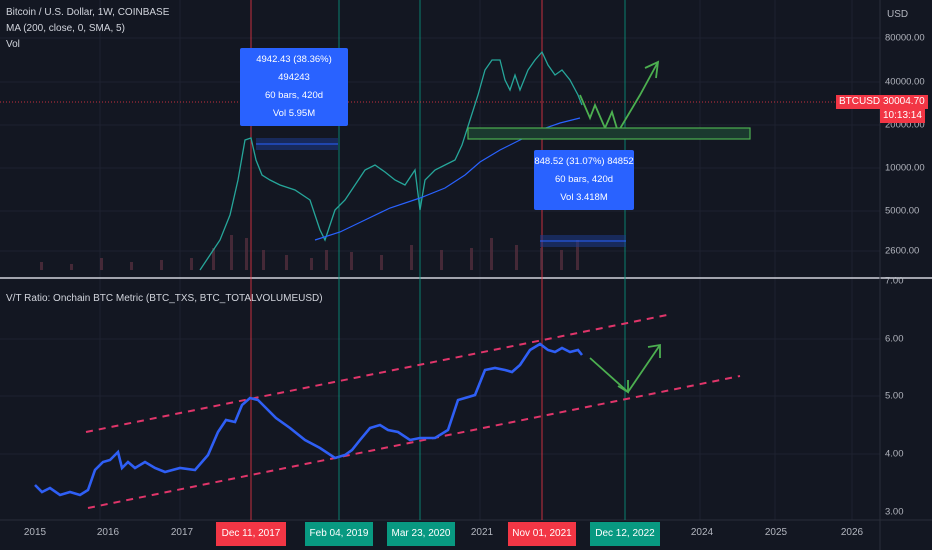 The height and width of the screenshot is (550, 932). Describe the element at coordinates (894, 454) in the screenshot. I see `indicator-tick: 4.00` at that location.